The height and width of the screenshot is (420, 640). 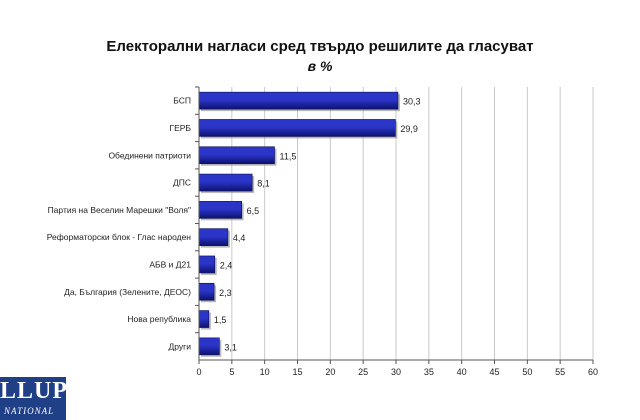 What do you see at coordinates (593, 372) in the screenshot?
I see `x-tick-label: 60` at bounding box center [593, 372].